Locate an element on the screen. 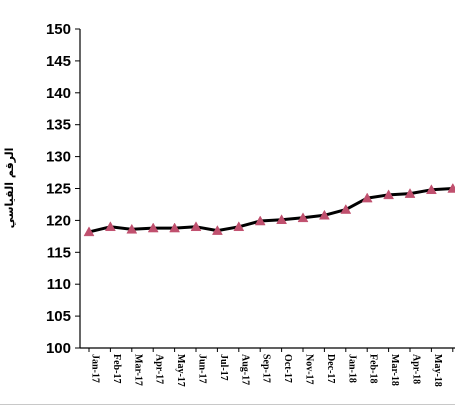 The height and width of the screenshot is (417, 455). x-tick-label: Jun-18 is located at coordinates (454, 368).